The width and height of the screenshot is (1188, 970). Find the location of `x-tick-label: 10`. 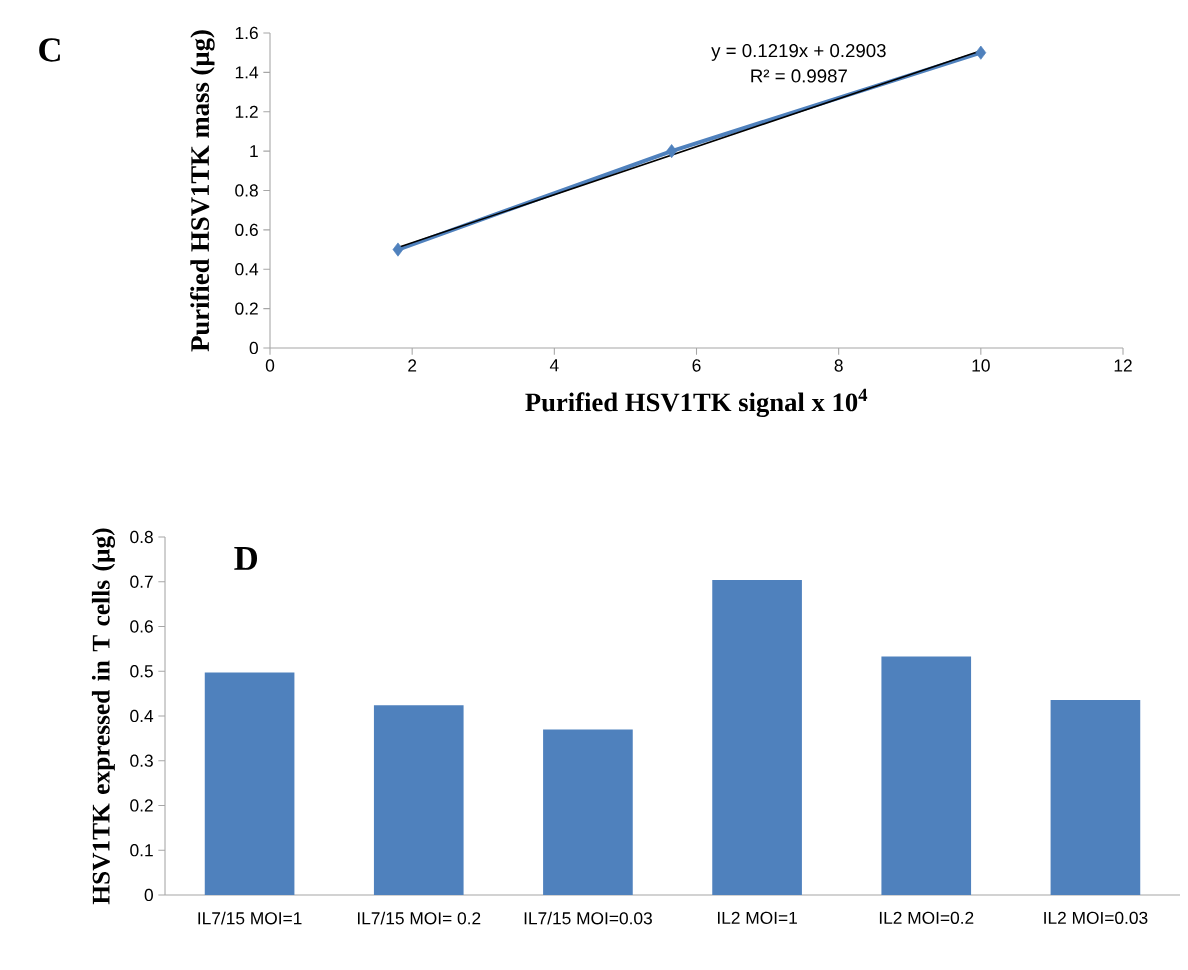

x-tick-label: 10 is located at coordinates (981, 365).